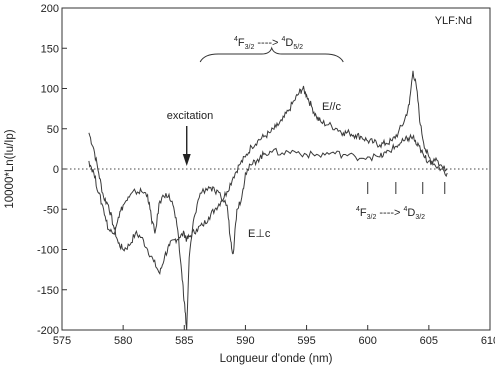 The image size is (495, 369). Describe the element at coordinates (429, 341) in the screenshot. I see `x-tick-label: 605` at that location.